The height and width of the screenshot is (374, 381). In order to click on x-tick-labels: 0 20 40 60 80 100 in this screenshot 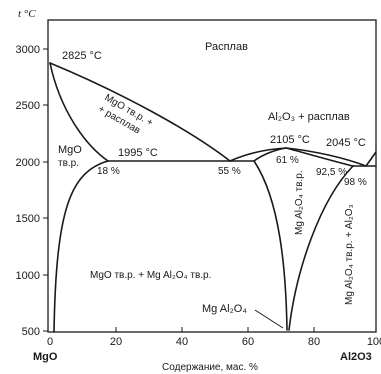, I will do `click(214, 342)`.